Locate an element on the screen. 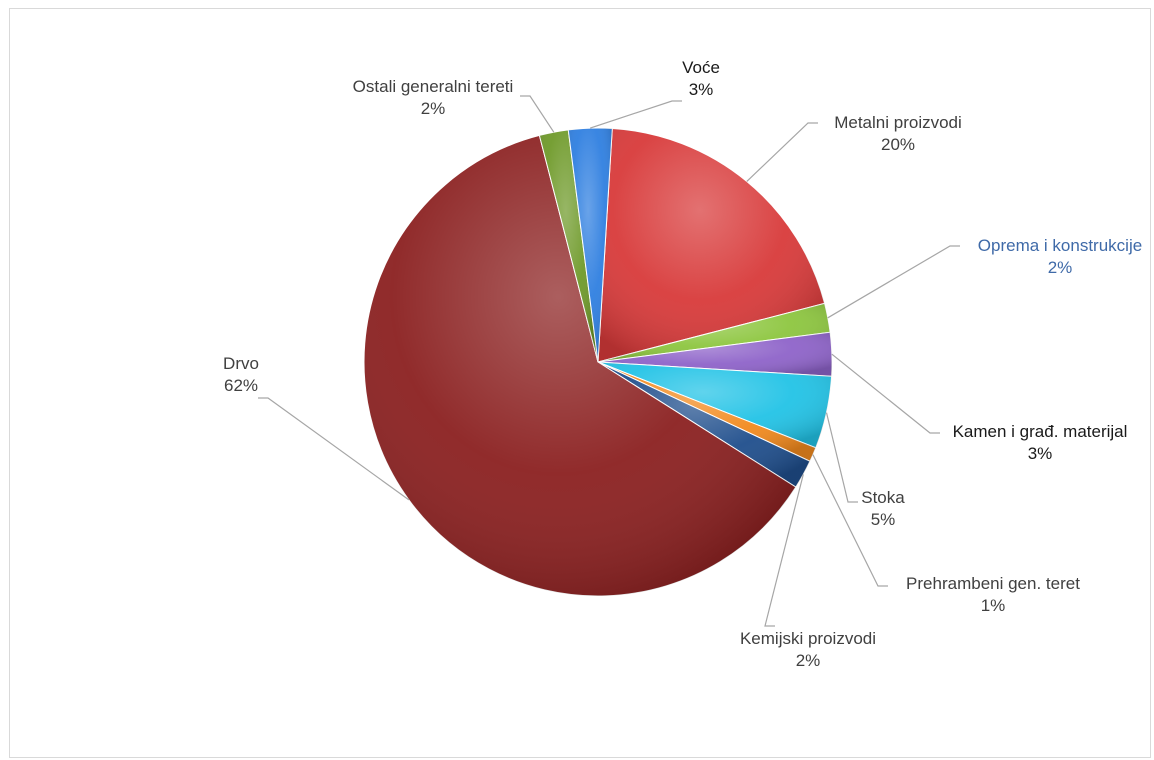  slice-label: Kamen i građ. materijal is located at coordinates (1040, 431).